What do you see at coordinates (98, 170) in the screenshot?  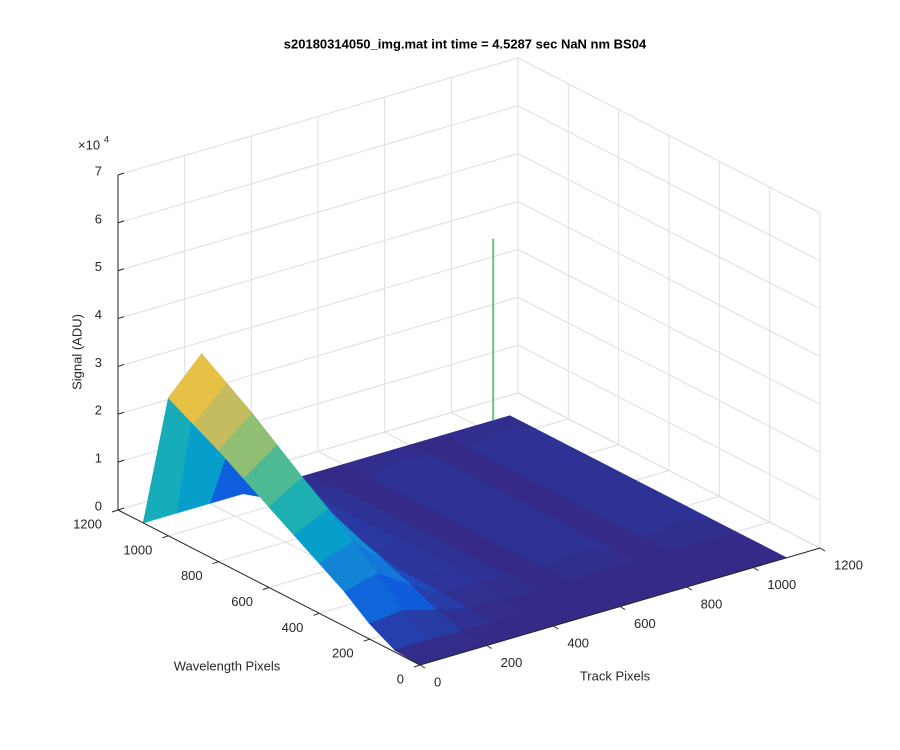 I see `z-tick-label: 7` at bounding box center [98, 170].